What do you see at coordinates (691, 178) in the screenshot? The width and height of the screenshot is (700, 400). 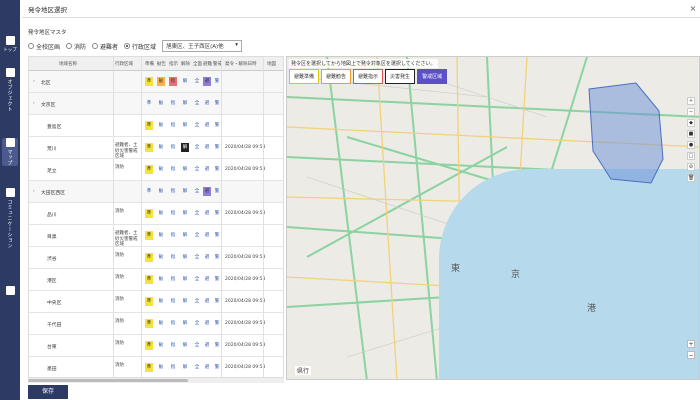 I see `trash-icon: 🗑` at bounding box center [691, 178].